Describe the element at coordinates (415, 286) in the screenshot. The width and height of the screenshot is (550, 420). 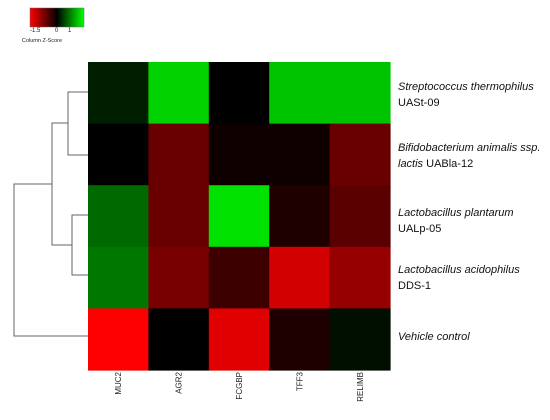
I see `row-label-strain: DDS-1` at that location.